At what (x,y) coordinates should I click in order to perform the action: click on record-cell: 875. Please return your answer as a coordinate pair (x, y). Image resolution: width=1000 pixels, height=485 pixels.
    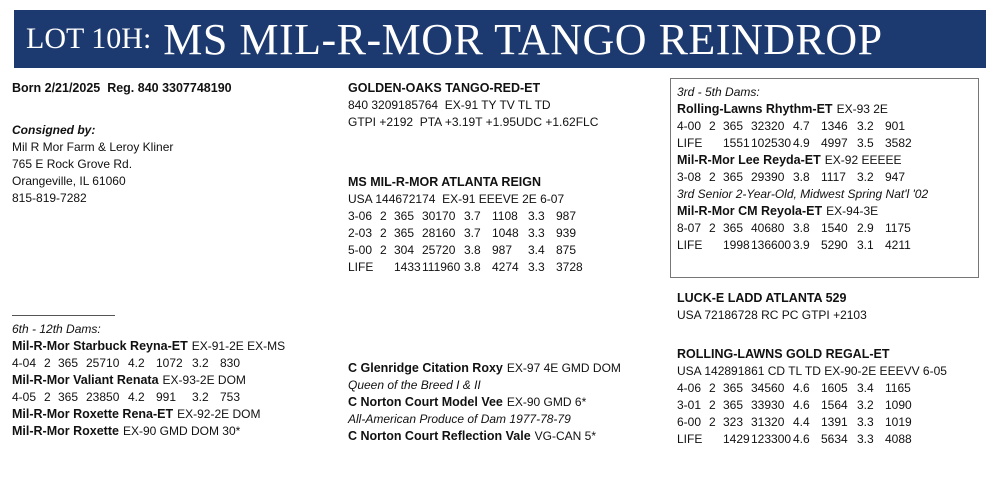
    Looking at the image, I should click on (566, 250).